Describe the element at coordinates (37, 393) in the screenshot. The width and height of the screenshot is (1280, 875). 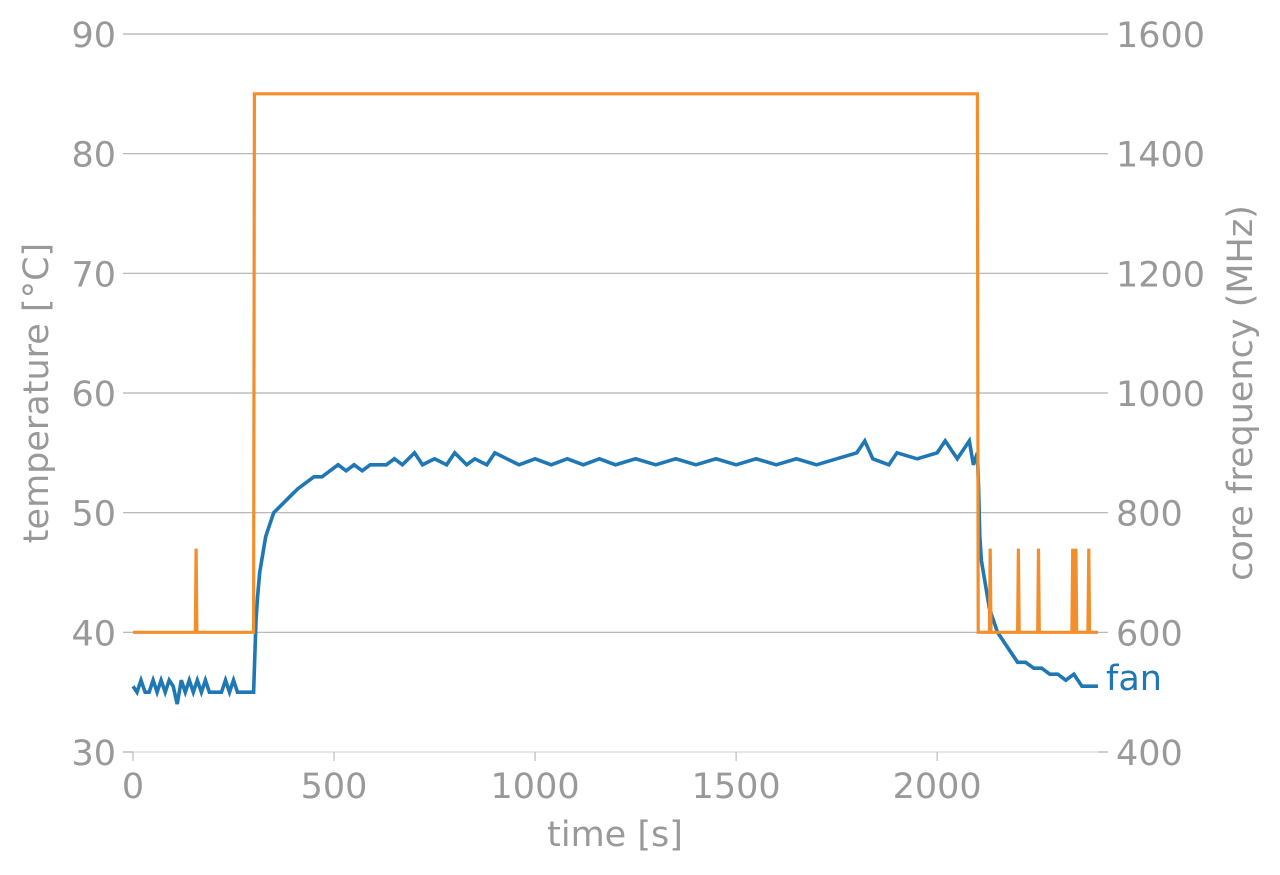
I see `left-y-axis-label: temperature [°C]` at that location.